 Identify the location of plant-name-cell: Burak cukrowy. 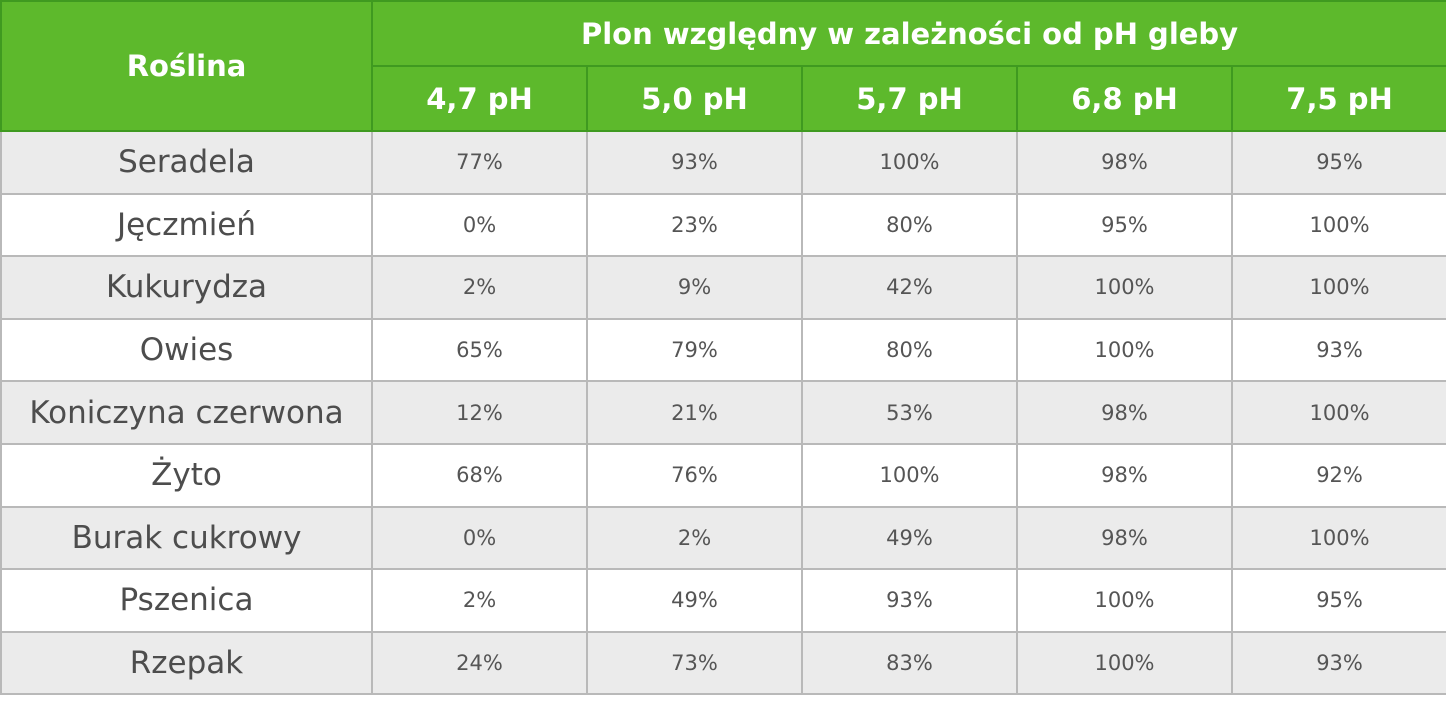
(186, 538).